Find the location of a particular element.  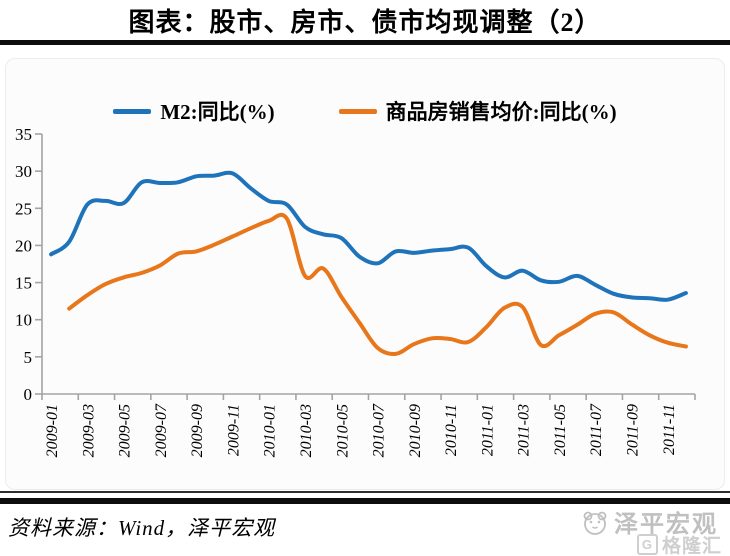

svg-text: 2010-11 is located at coordinates (451, 430).